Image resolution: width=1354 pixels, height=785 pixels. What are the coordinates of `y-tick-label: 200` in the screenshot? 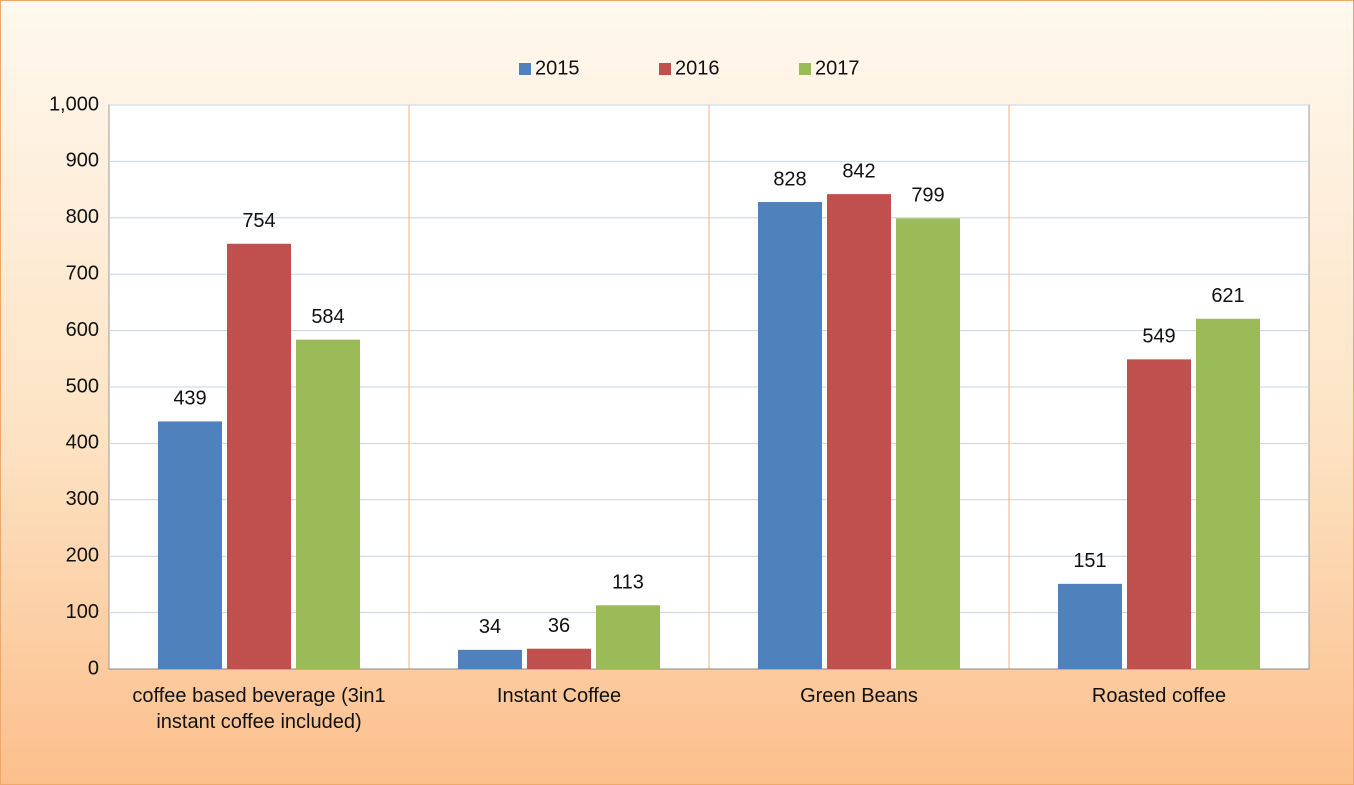 It's located at (82, 555).